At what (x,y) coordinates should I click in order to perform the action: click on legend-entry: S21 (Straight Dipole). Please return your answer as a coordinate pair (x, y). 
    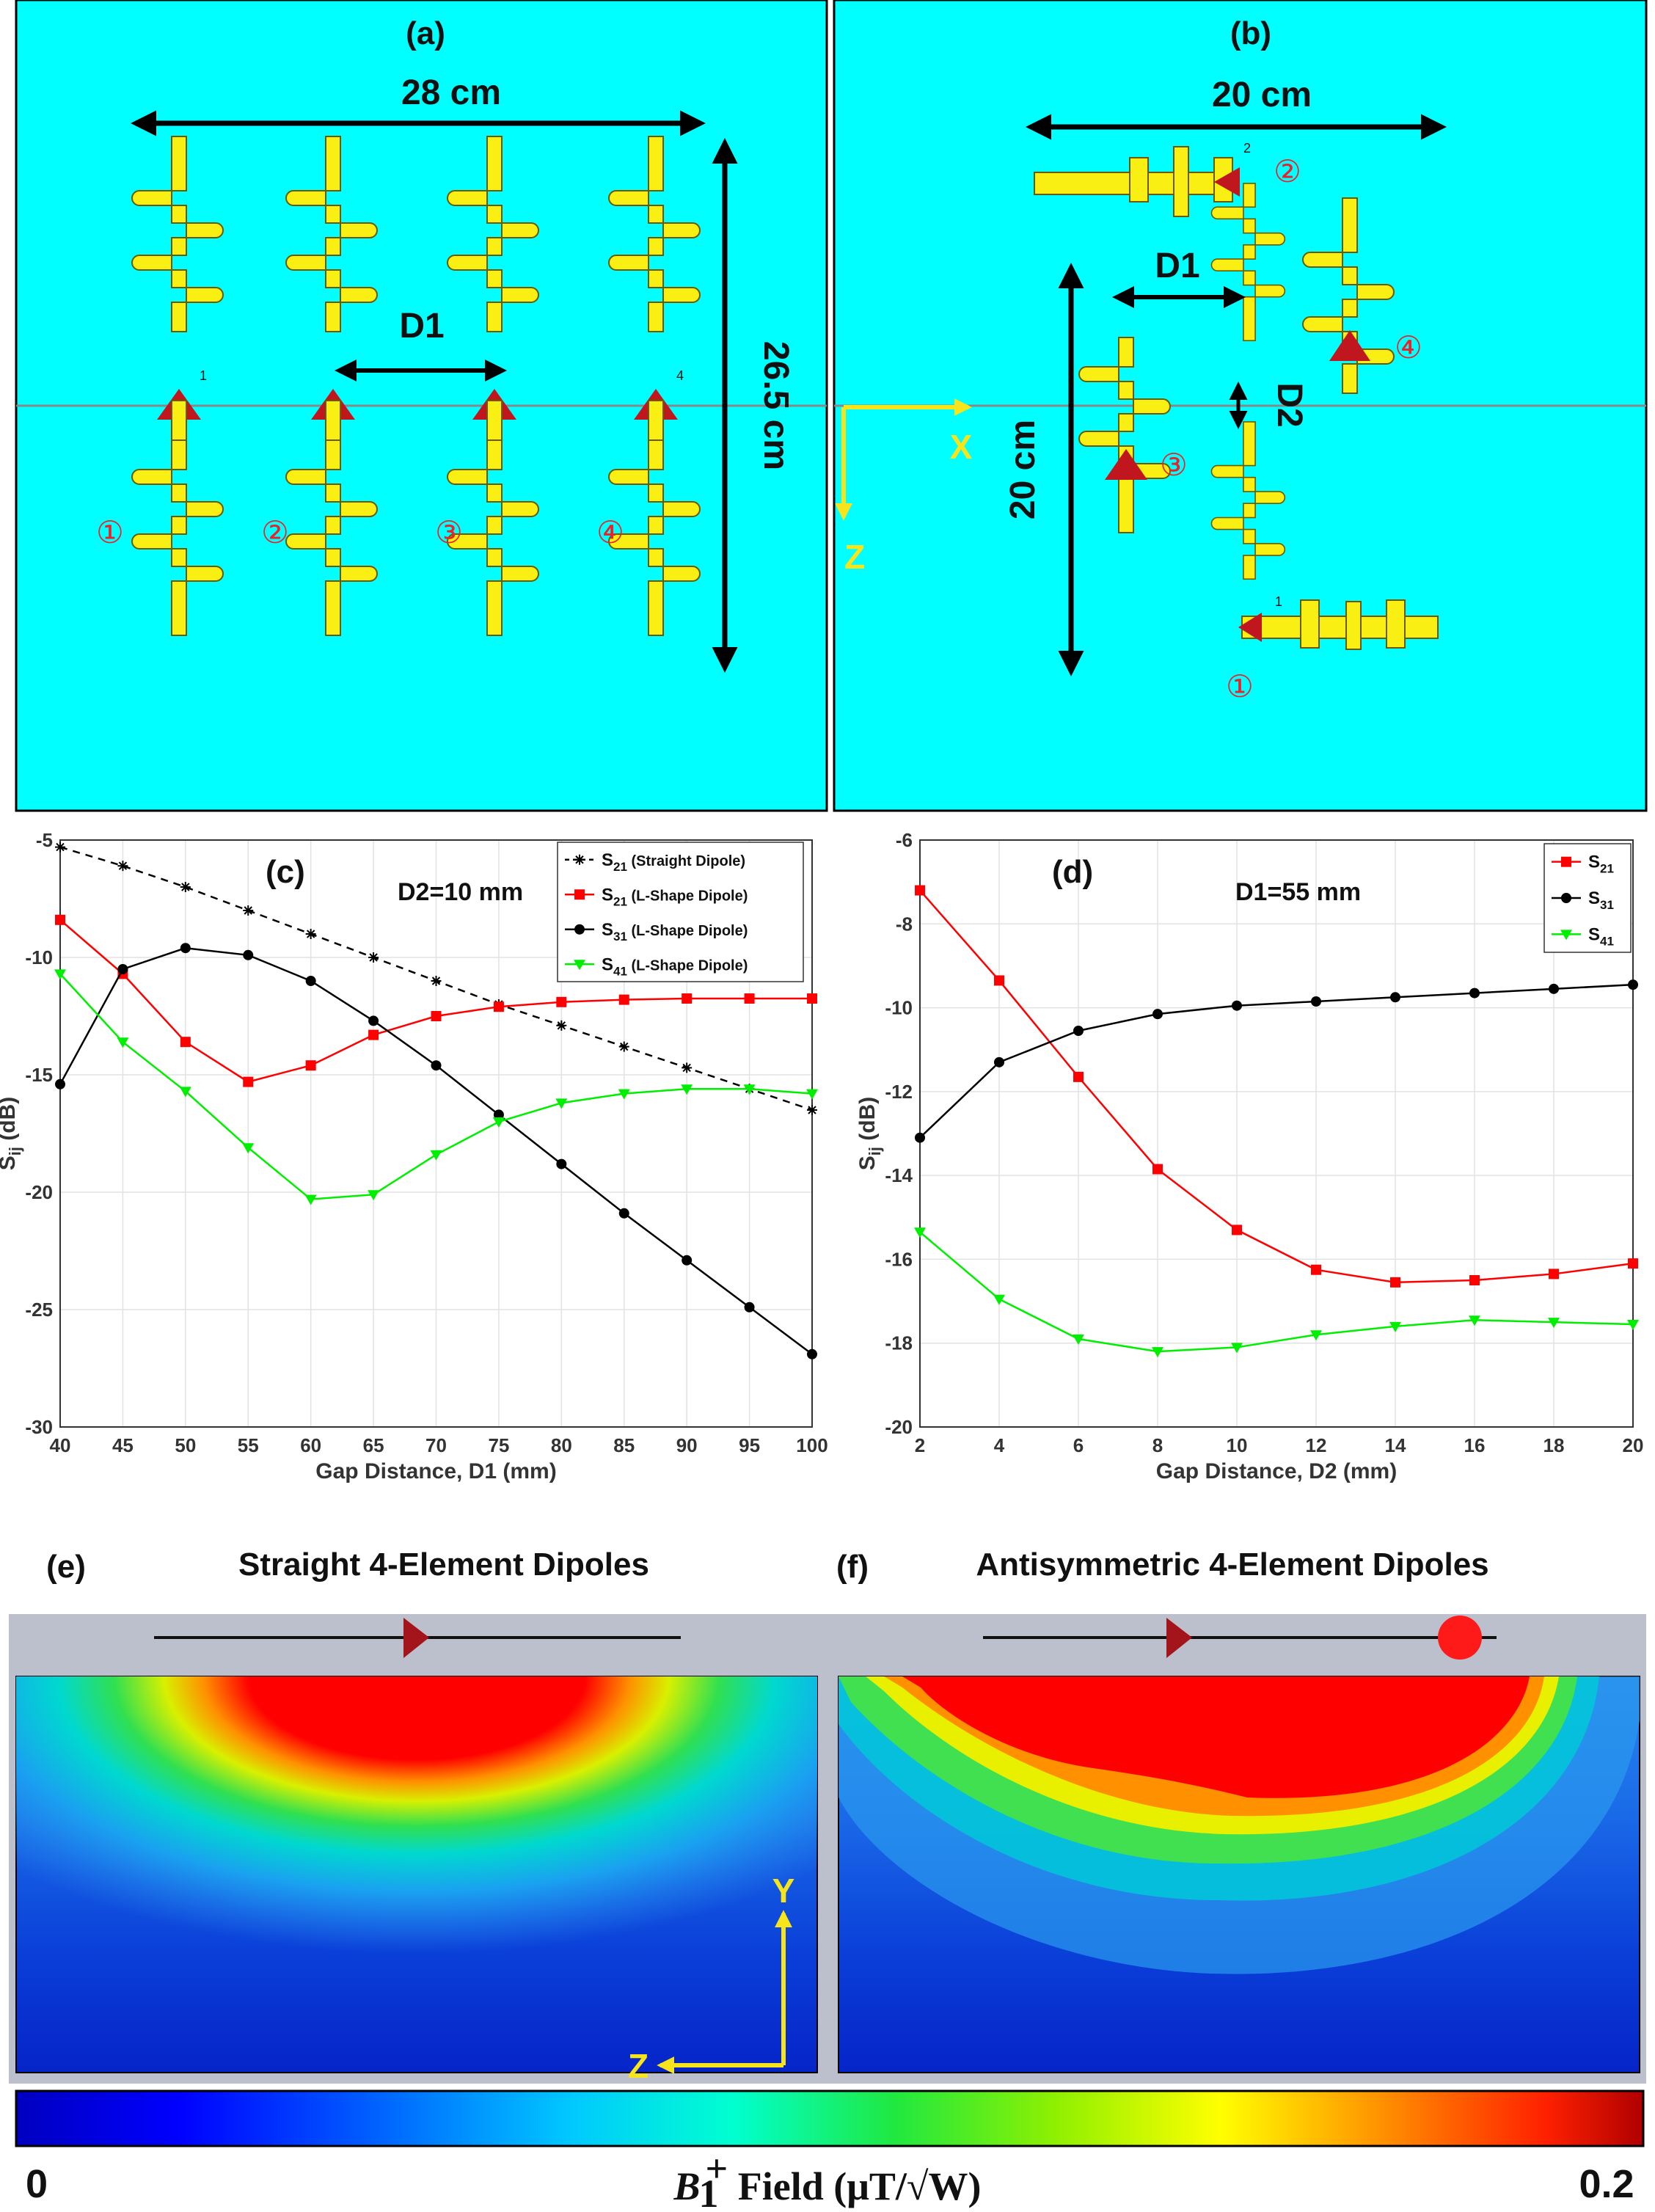
    Looking at the image, I should click on (673, 862).